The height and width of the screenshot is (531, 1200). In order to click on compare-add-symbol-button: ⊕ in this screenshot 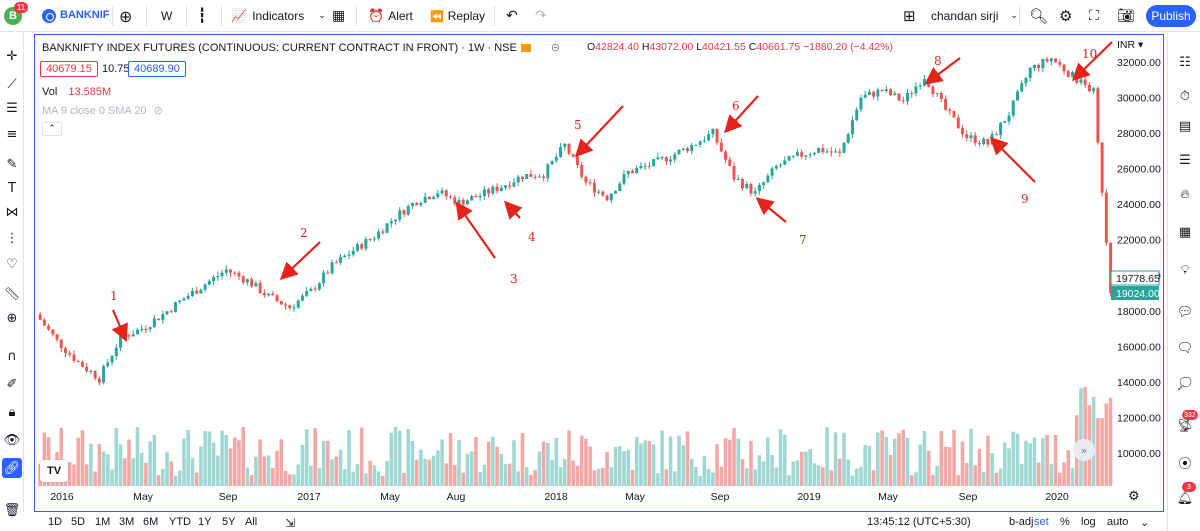, I will do `click(125, 16)`.